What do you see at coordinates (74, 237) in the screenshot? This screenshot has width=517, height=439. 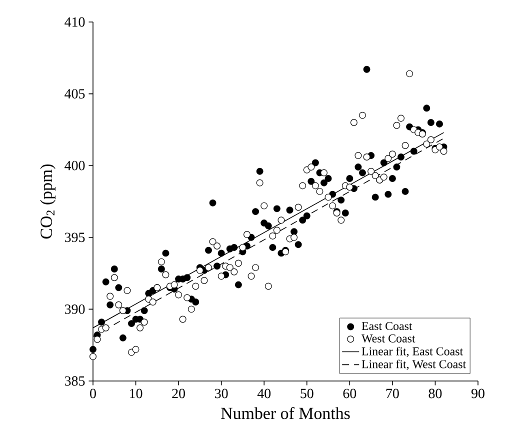 I see `y-tick-label: 395` at bounding box center [74, 237].